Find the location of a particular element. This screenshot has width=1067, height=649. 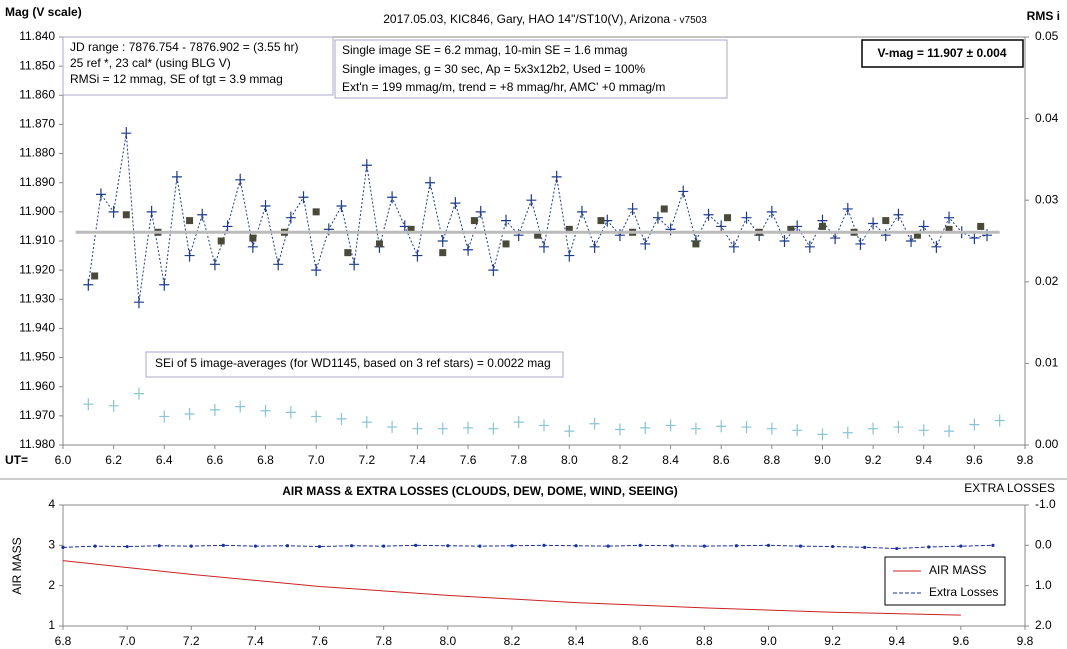

x-axis-label: UT= is located at coordinates (16, 460).